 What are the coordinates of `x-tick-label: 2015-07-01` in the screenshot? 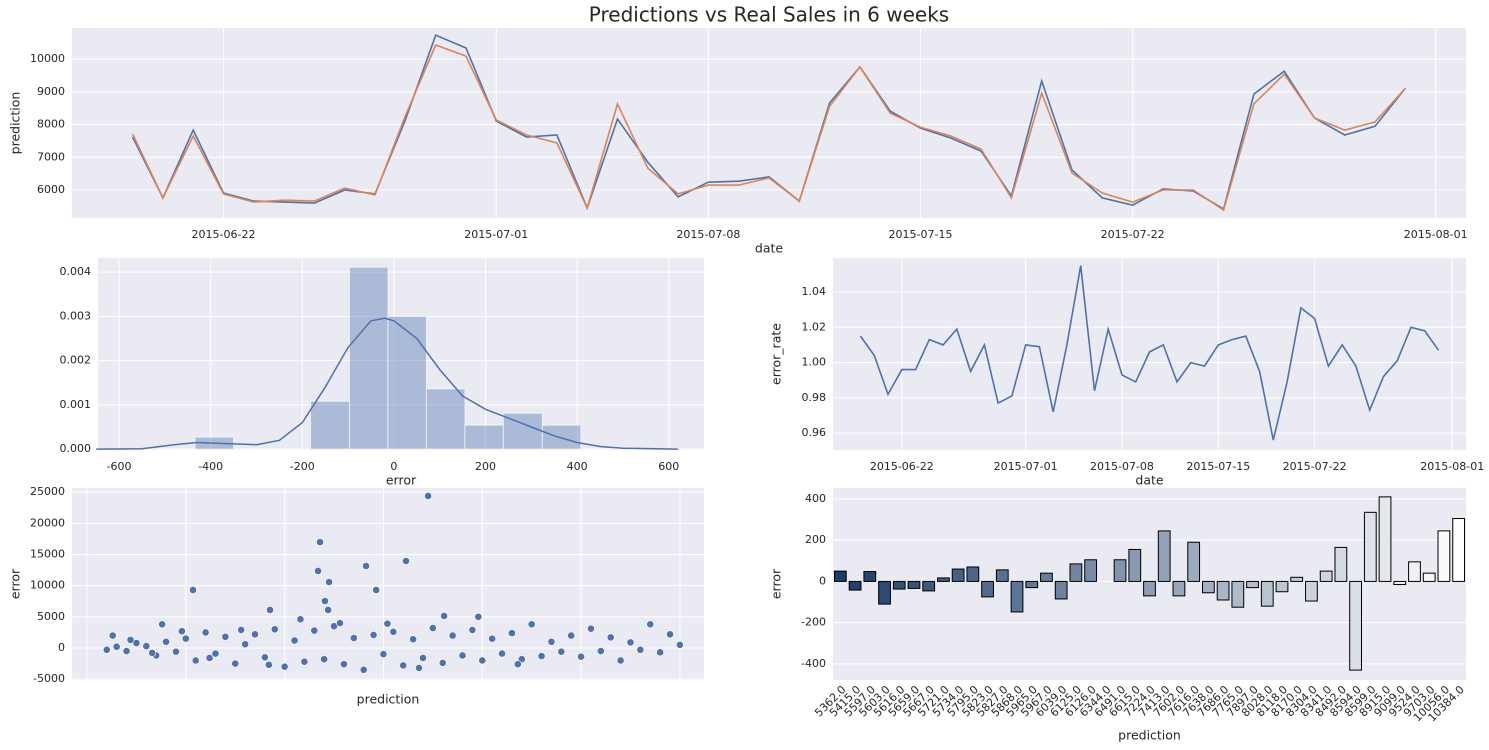 It's located at (1026, 466).